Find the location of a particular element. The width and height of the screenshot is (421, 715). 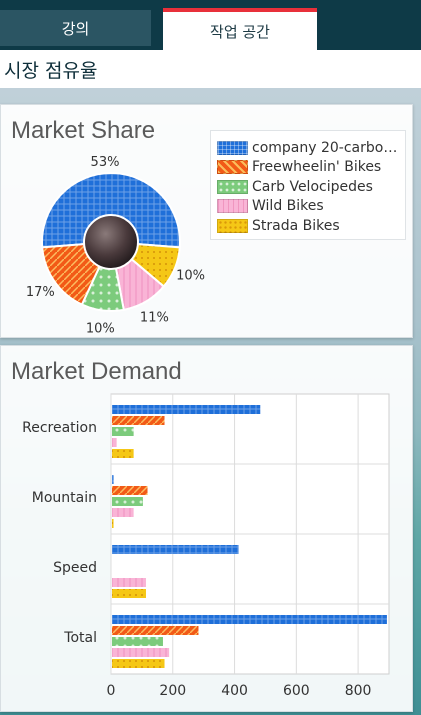

pie-label-wild: 11% is located at coordinates (154, 317).